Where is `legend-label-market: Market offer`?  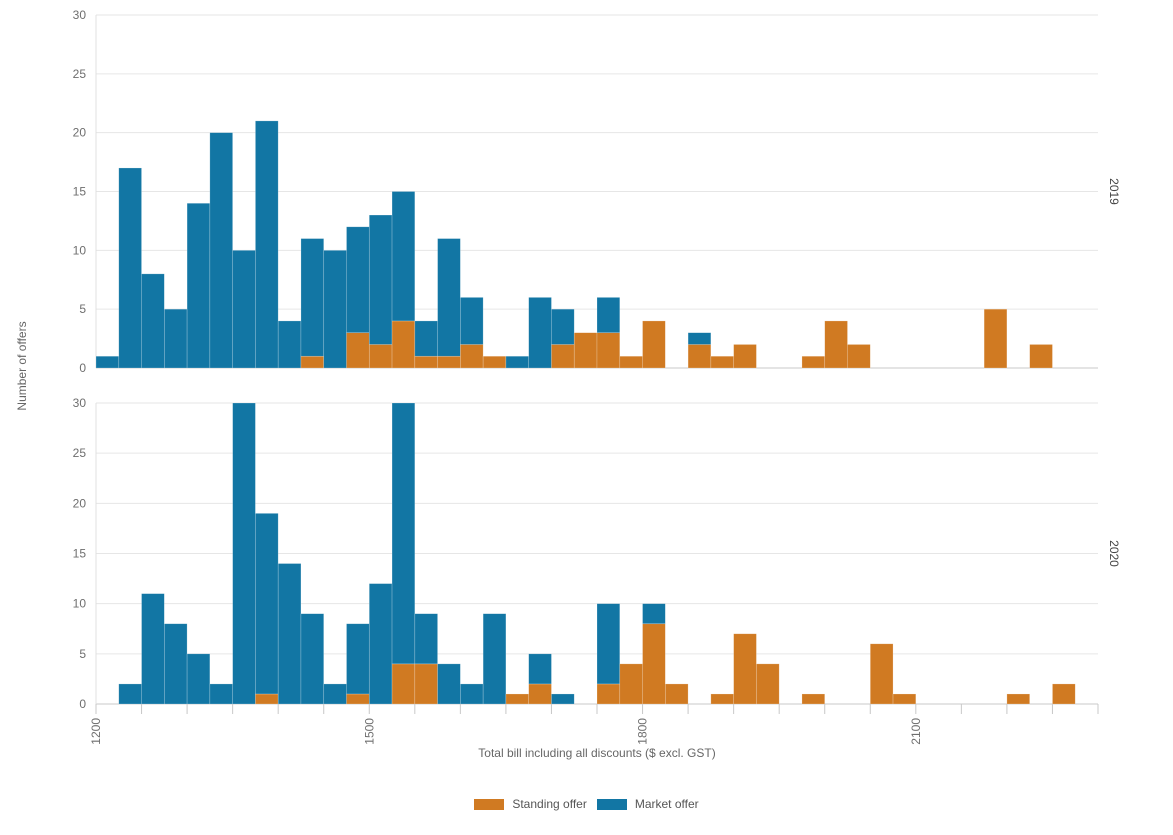
legend-label-market: Market offer is located at coordinates (666, 804).